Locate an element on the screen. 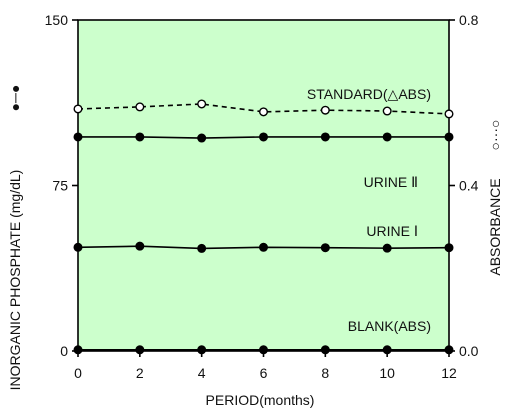 This screenshot has height=414, width=509. x-axis-tick-label: 4 is located at coordinates (202, 373).